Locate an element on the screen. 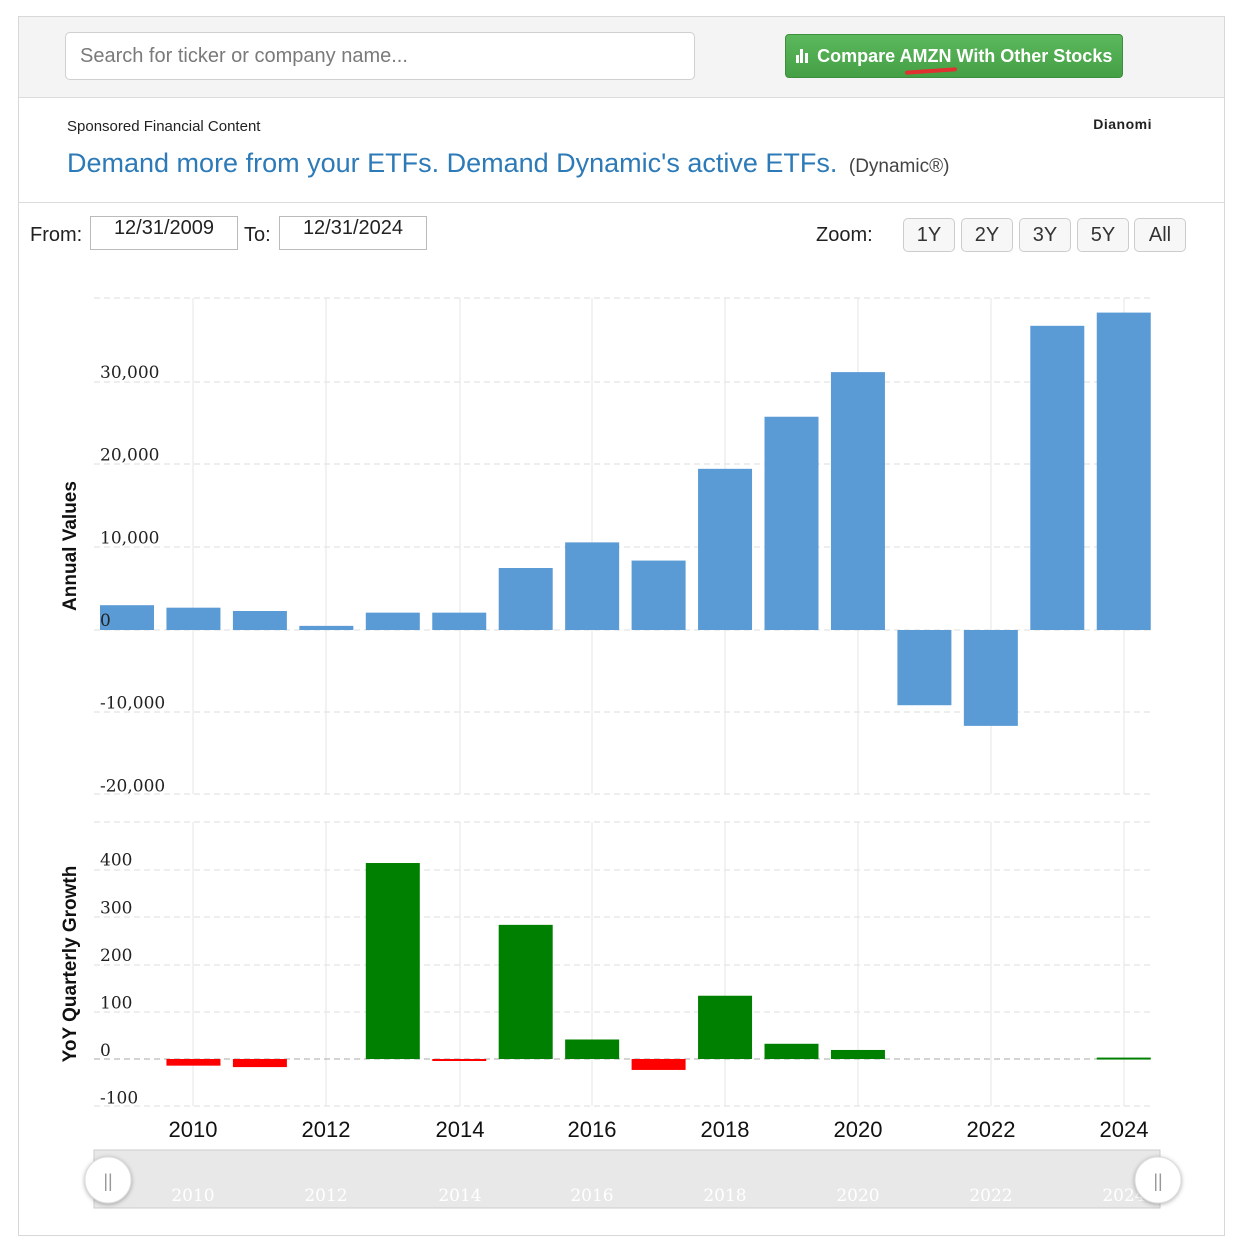 The width and height of the screenshot is (1234, 1246). navigator-label: 2020 is located at coordinates (857, 1196).